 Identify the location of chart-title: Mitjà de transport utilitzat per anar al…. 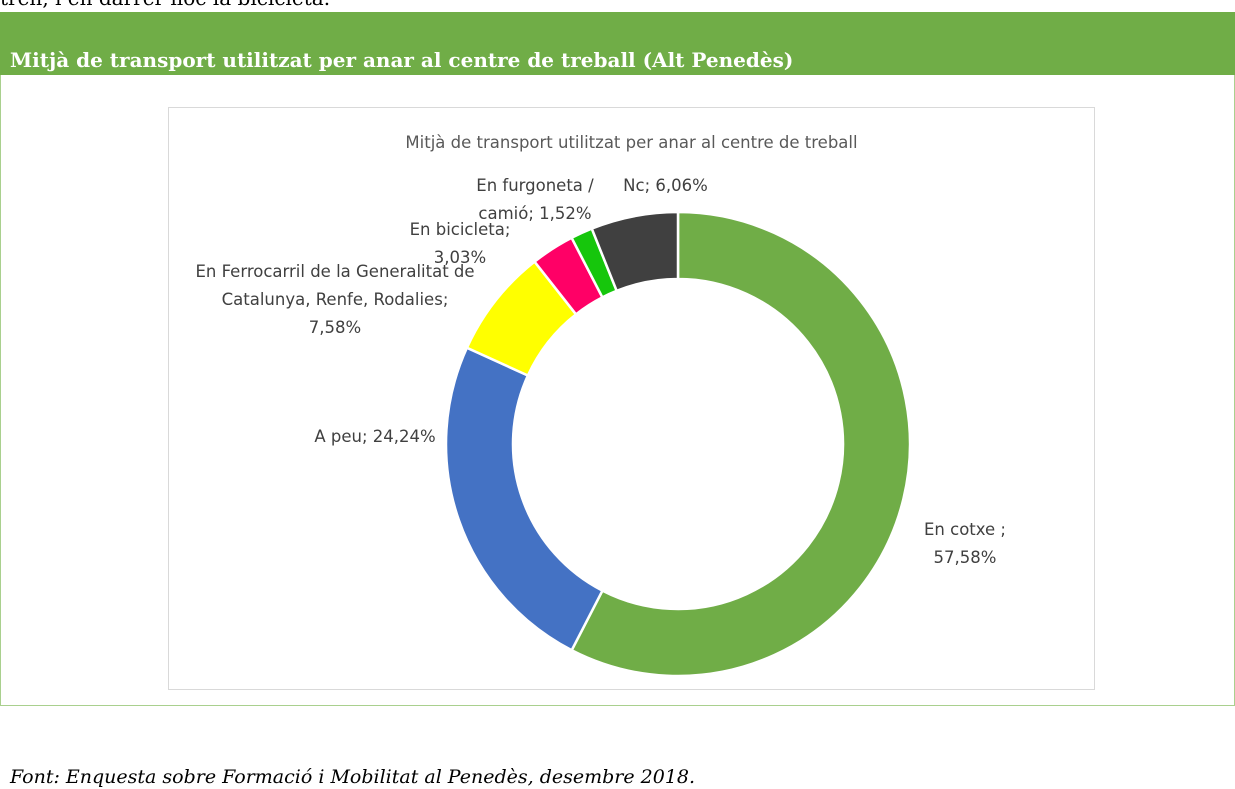
(631, 142).